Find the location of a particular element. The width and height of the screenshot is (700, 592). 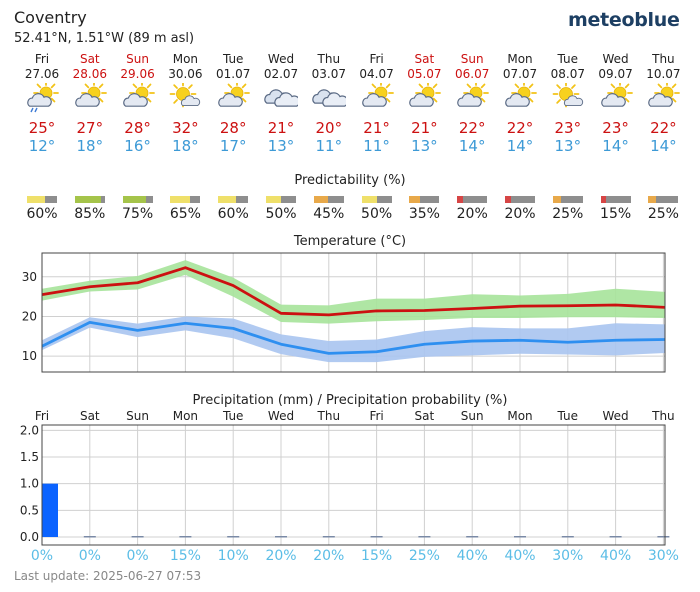

precip-ytick-label: 0.0 is located at coordinates (29, 537).